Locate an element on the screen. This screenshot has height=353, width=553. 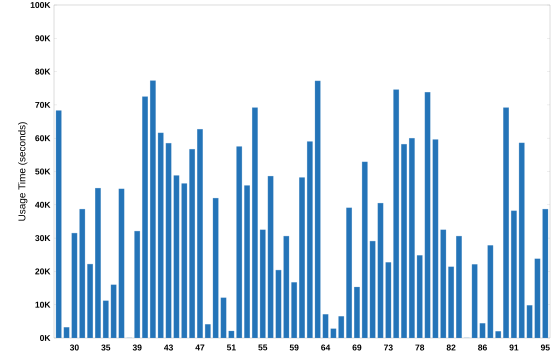
x-tick-label: 95 is located at coordinates (545, 347).